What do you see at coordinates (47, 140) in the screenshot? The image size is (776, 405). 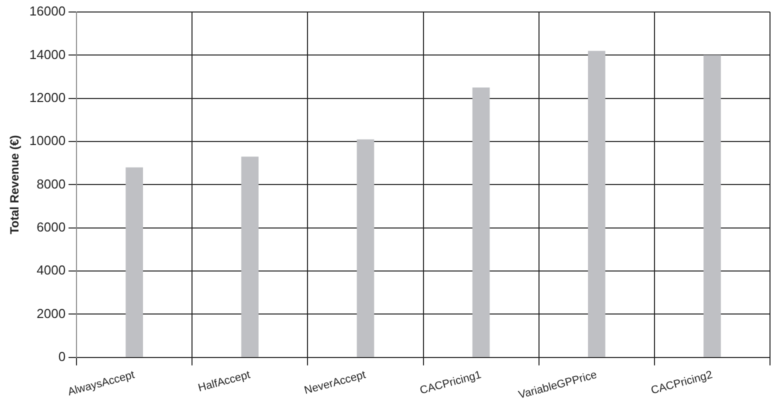 I see `y-tick-label: 10000` at bounding box center [47, 140].